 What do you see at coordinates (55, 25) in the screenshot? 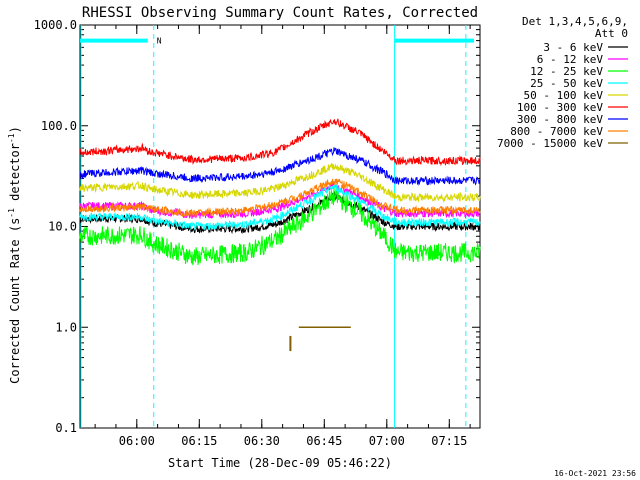
I see `y-tick-label: 1000.0` at bounding box center [55, 25].